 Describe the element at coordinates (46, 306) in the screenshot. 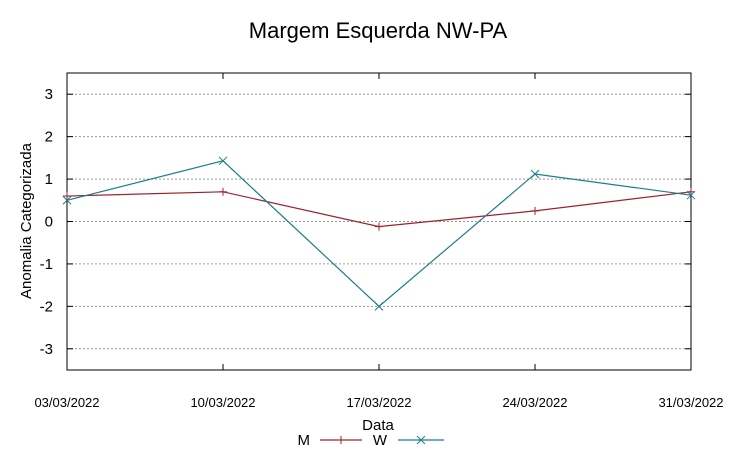

I see `y-tick-label: -2` at that location.